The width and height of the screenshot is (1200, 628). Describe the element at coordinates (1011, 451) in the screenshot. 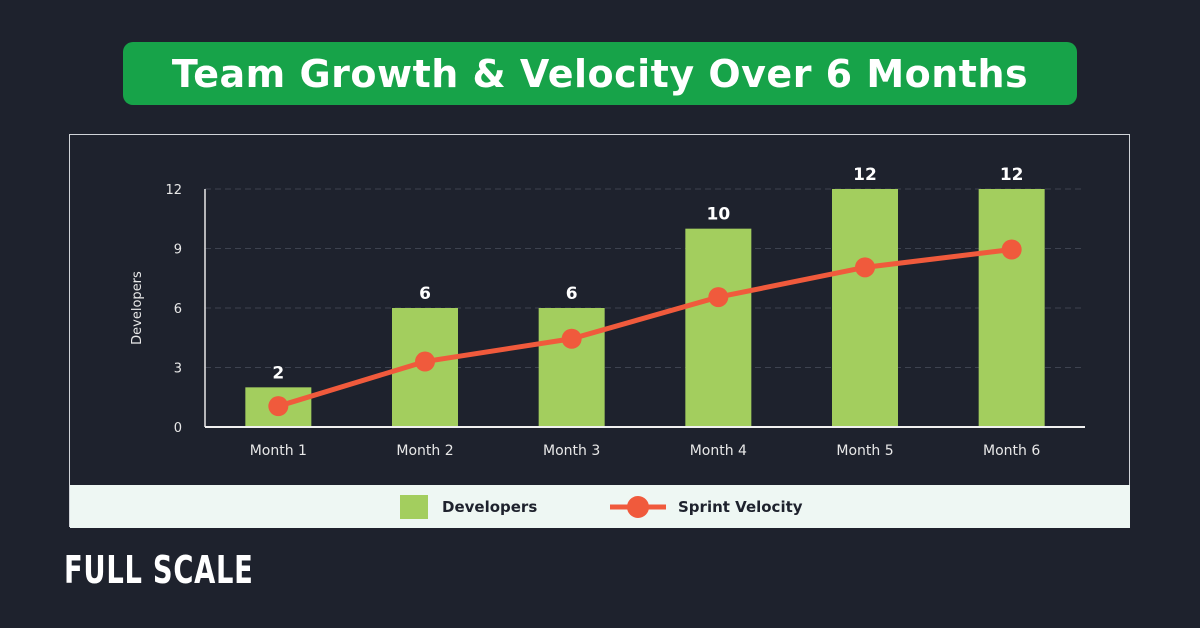

I see `x-tick-label: Month 6` at that location.